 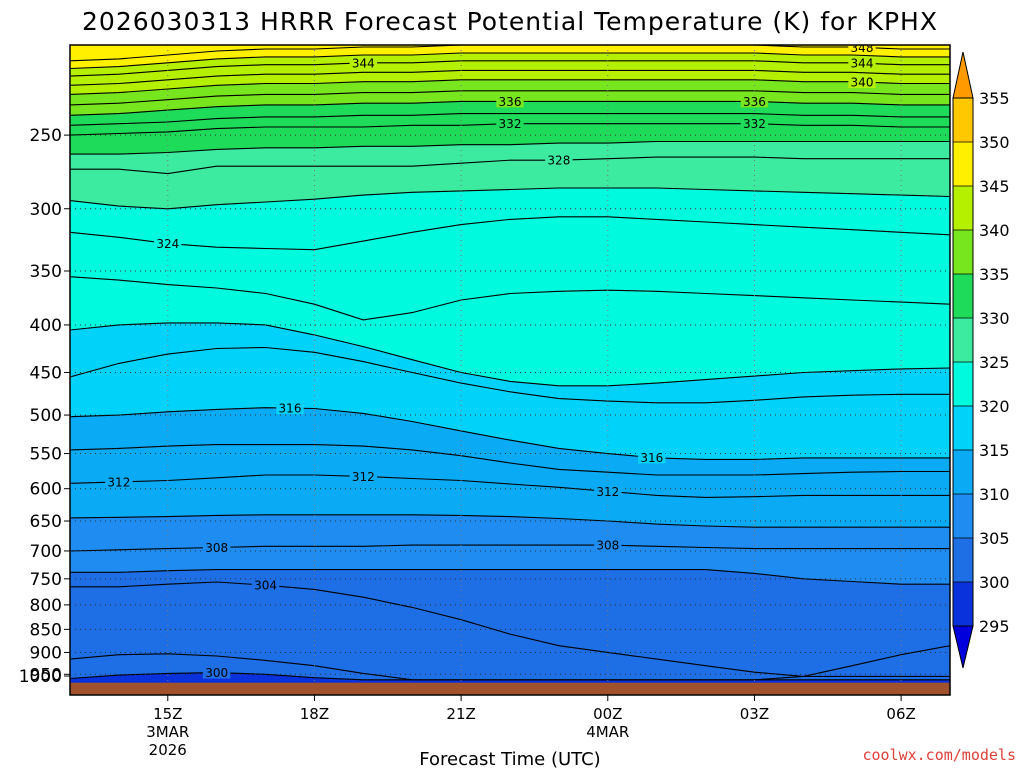 What do you see at coordinates (994, 406) in the screenshot?
I see `colorbar-label: 320` at bounding box center [994, 406].